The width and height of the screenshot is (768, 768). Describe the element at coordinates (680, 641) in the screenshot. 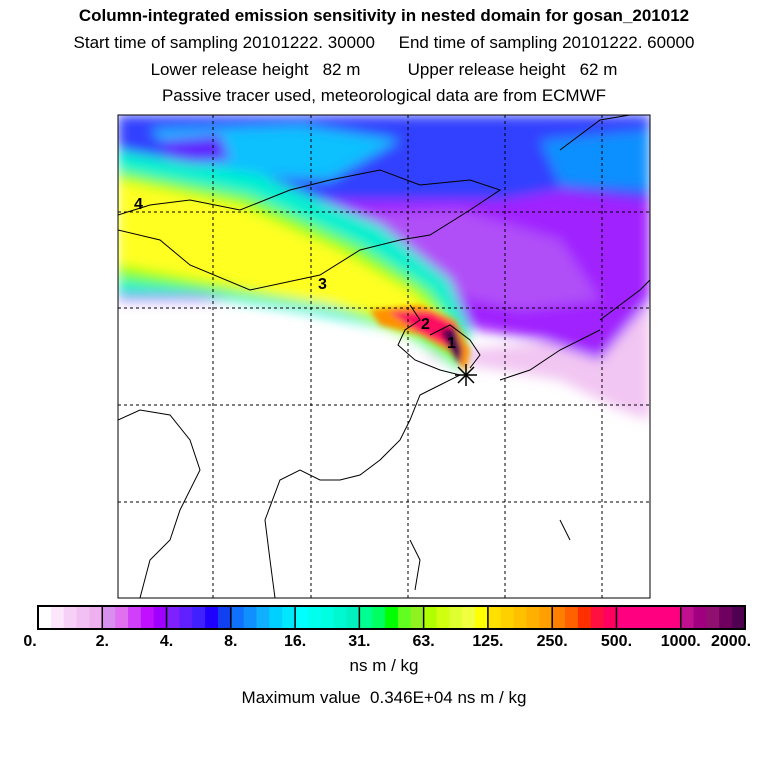

I see `colorbar-tick-label: 1000.` at that location.